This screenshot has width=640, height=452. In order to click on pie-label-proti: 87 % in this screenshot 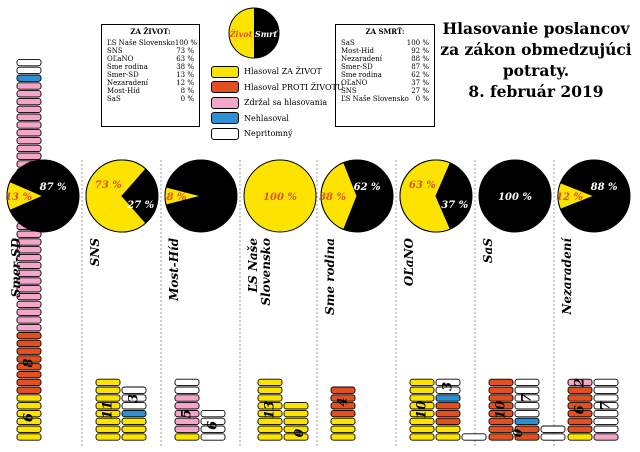, I will do `click(53, 187)`.